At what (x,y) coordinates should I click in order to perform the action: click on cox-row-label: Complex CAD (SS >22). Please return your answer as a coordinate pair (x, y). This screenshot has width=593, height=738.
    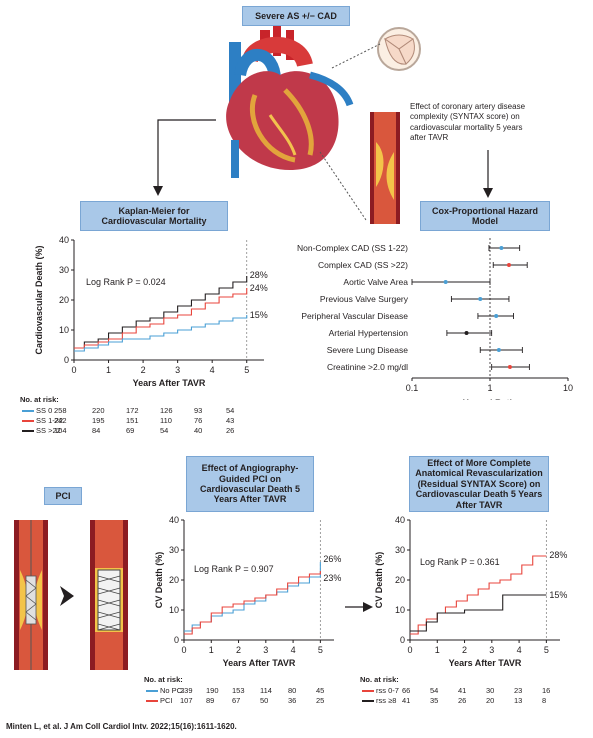
    Looking at the image, I should click on (363, 265).